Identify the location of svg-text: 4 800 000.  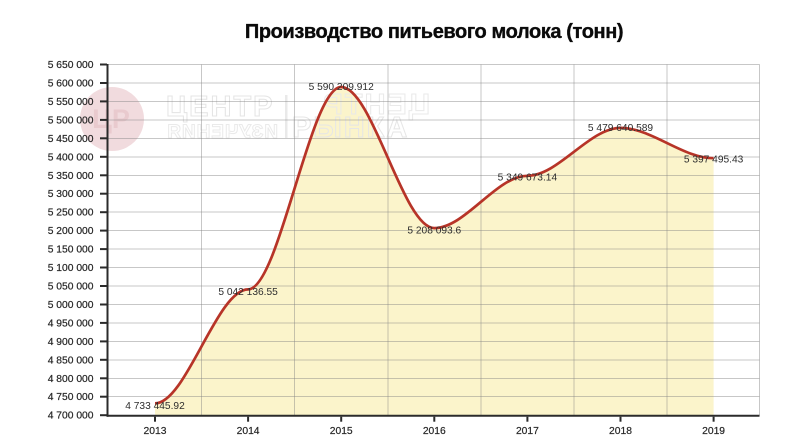
(71, 379).